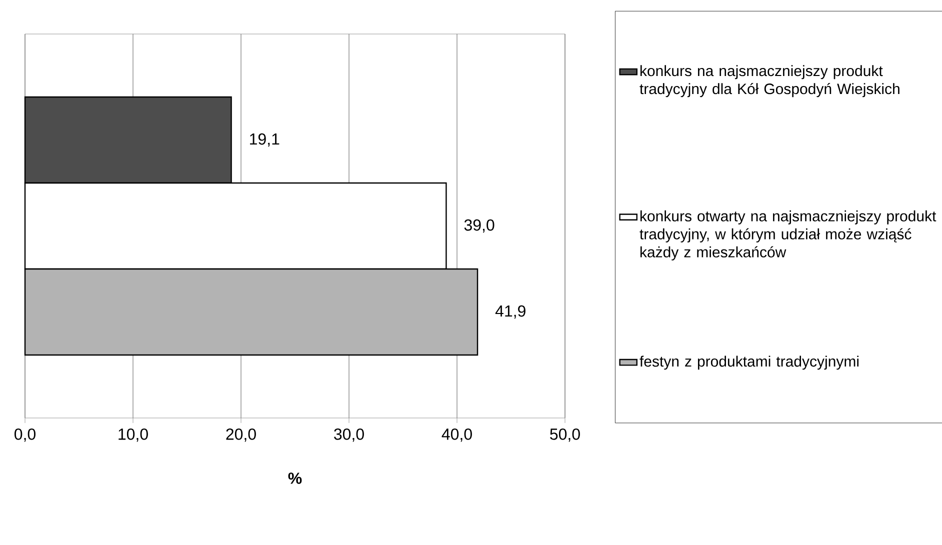  I want to click on x-tick-label: 40,0, so click(457, 435).